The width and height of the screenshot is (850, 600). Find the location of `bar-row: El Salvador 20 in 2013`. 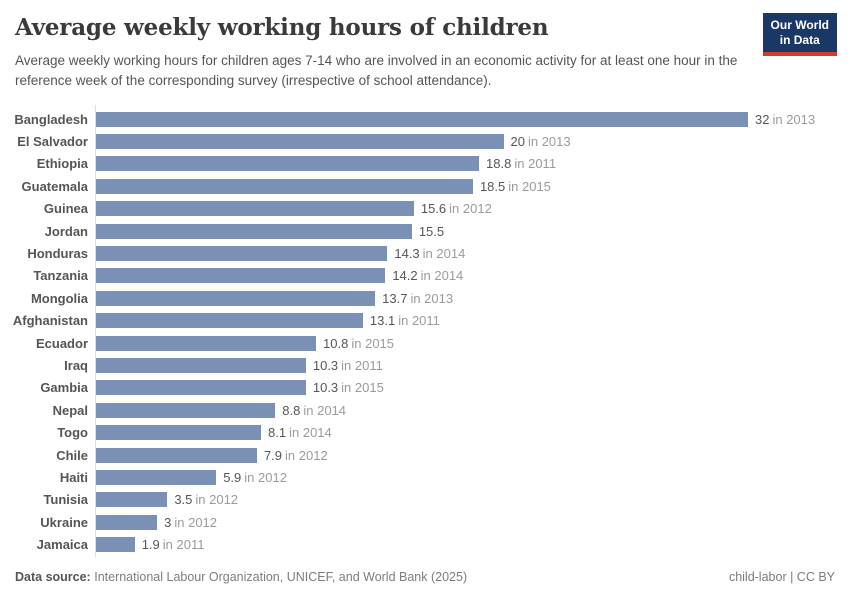

bar-row: El Salvador 20 in 2013 is located at coordinates (425, 141).